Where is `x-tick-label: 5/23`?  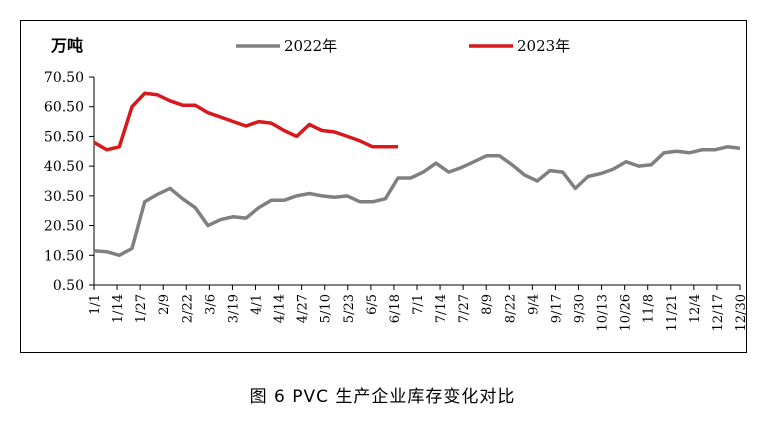 x-tick-label: 5/23 is located at coordinates (349, 308).